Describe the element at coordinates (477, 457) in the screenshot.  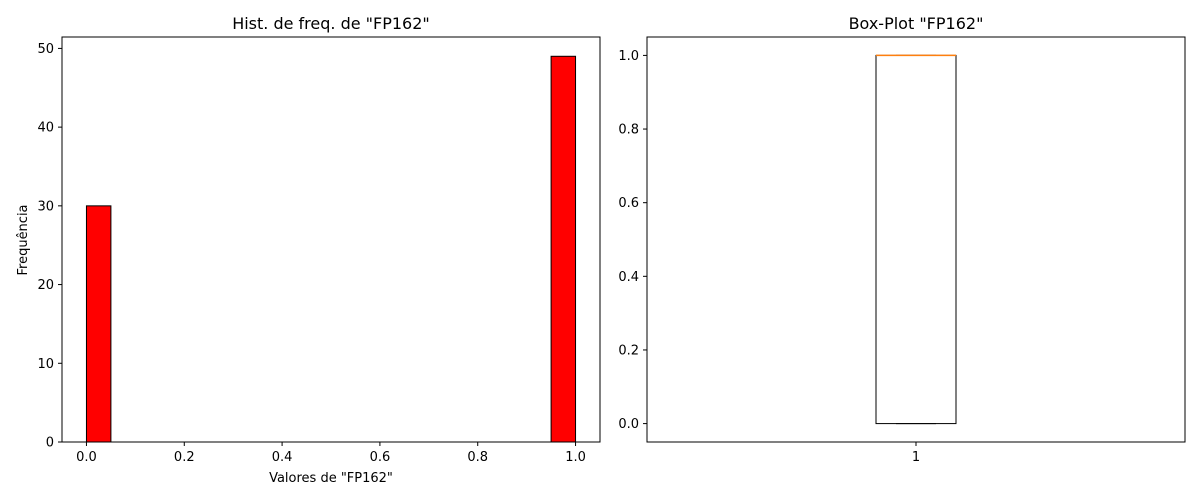
I see `histogram-x-tick-label: 0.8` at that location.